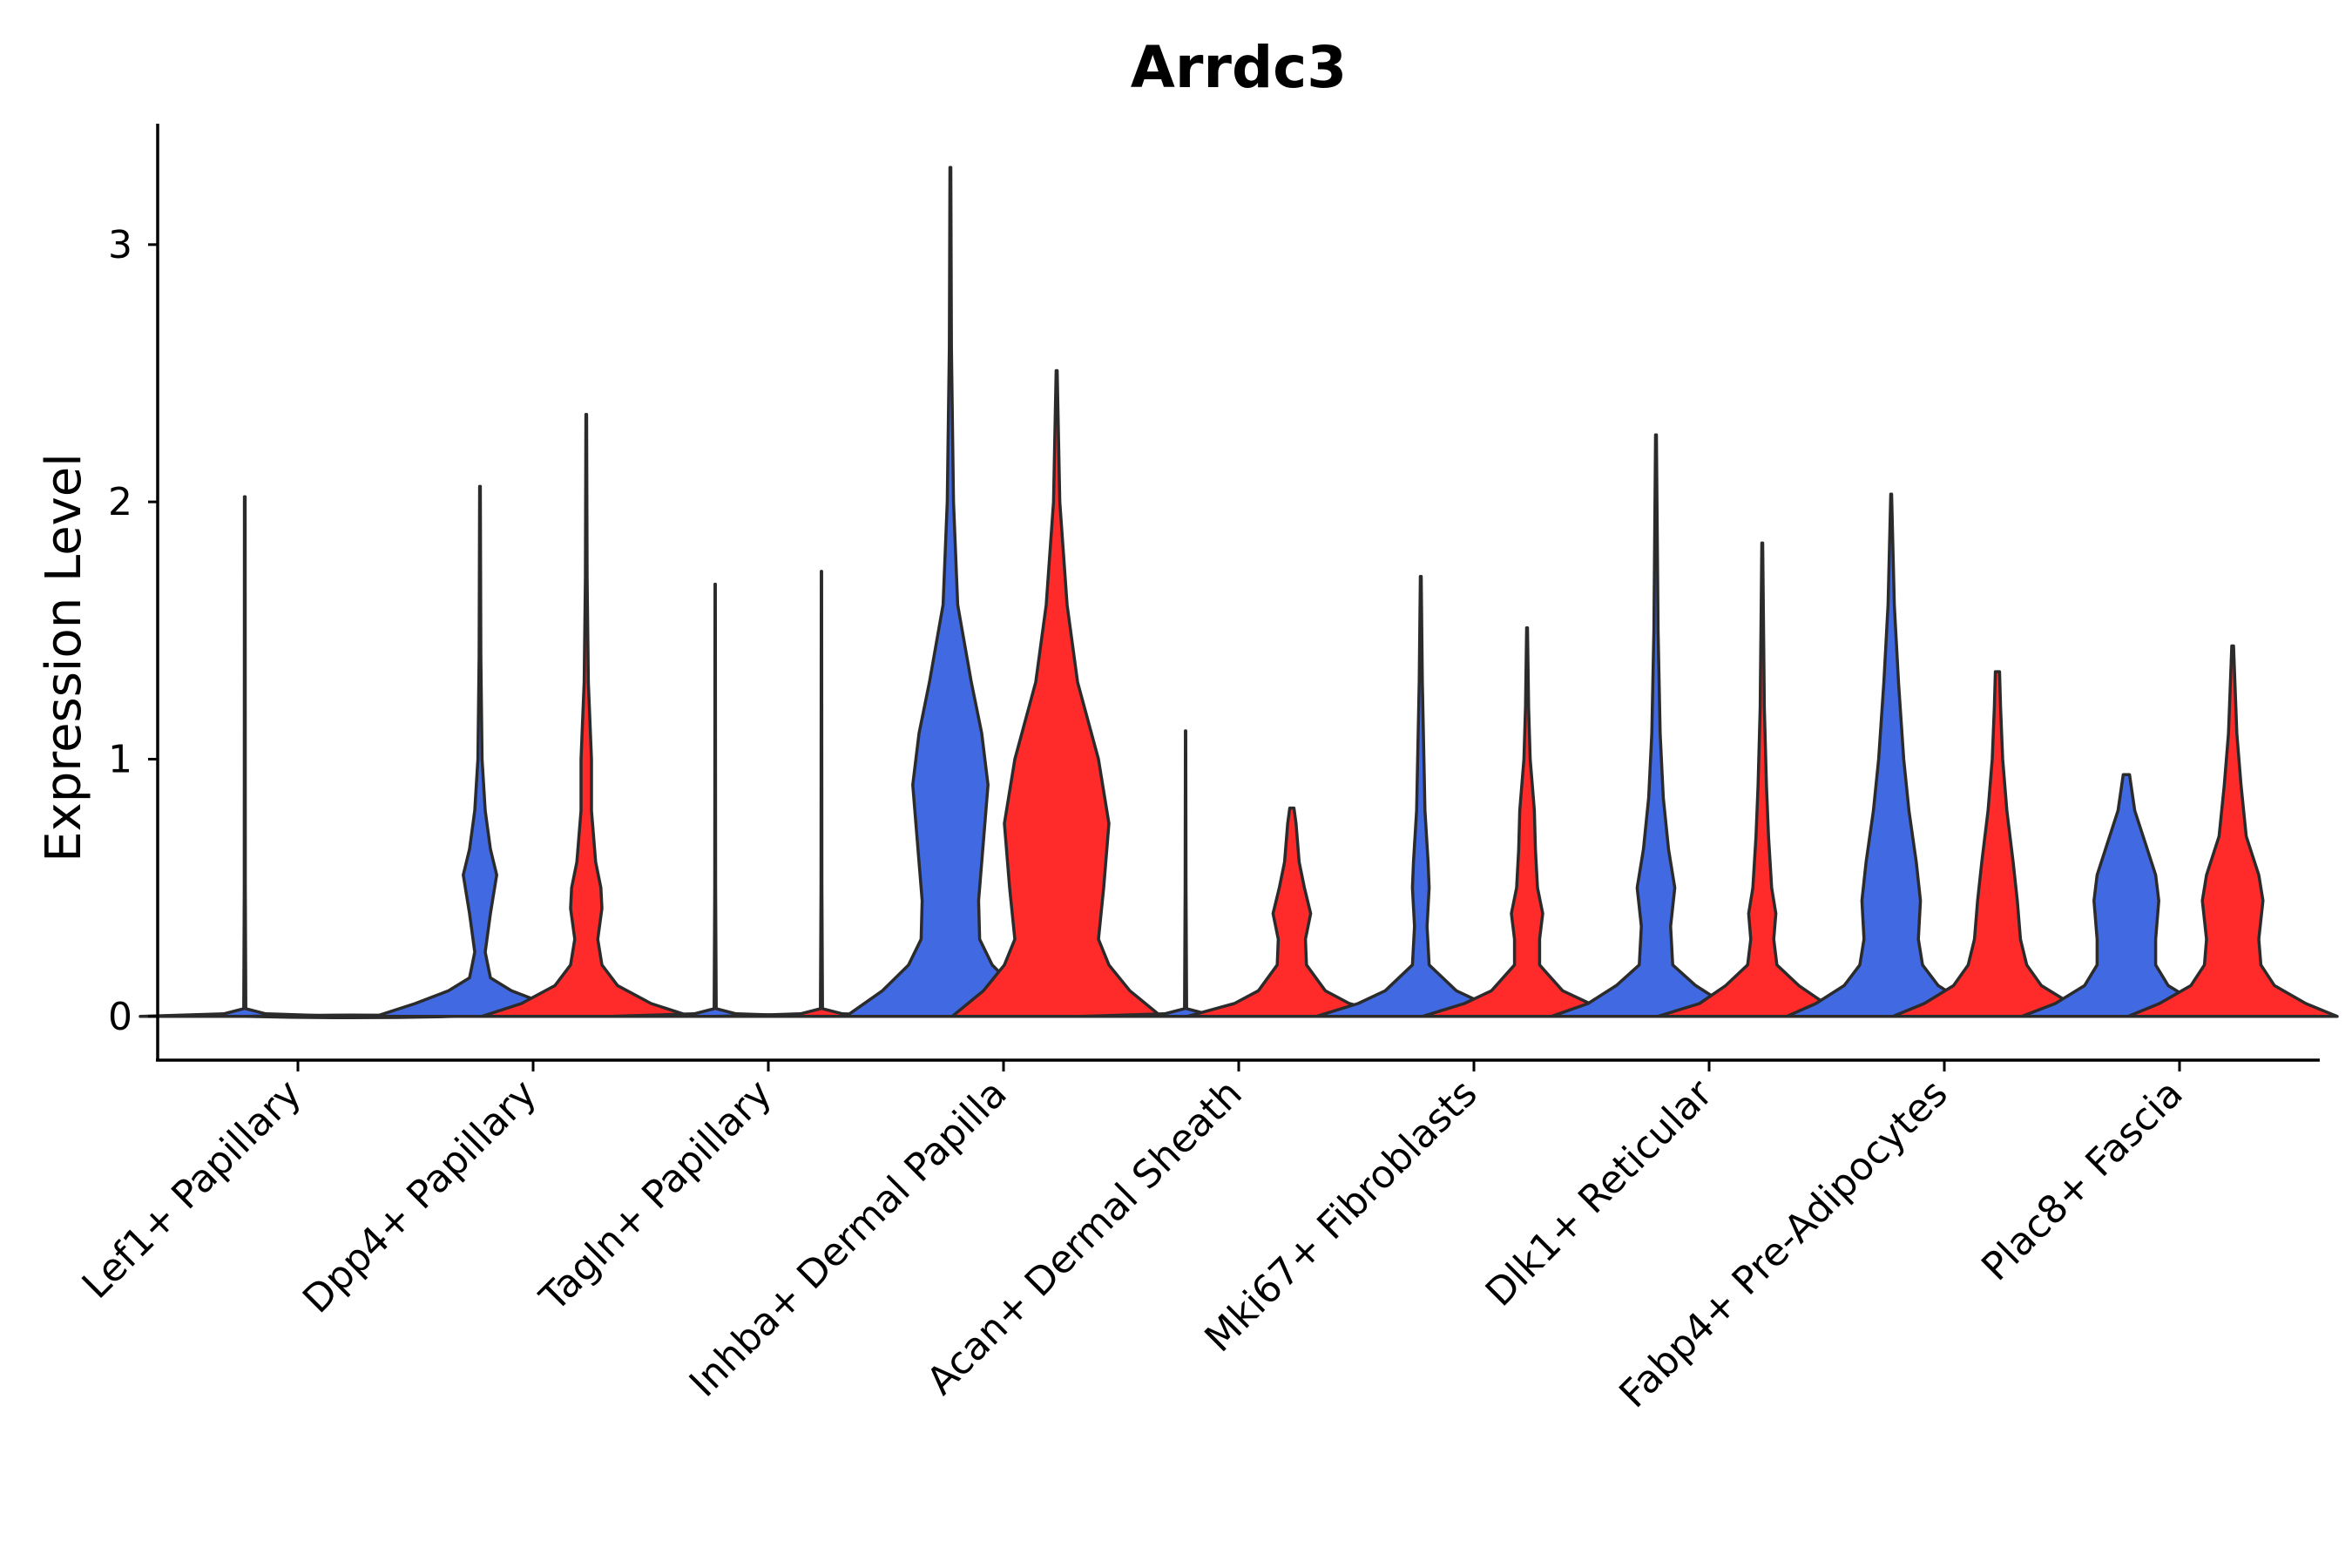  Describe the element at coordinates (64, 657) in the screenshot. I see `y-axis-label: Expression Level` at that location.